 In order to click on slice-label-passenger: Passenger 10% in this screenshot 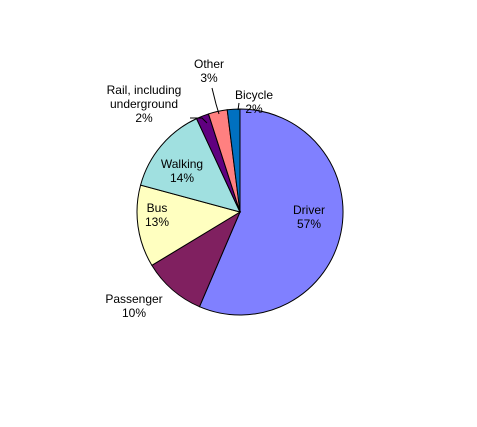, I will do `click(133, 306)`.